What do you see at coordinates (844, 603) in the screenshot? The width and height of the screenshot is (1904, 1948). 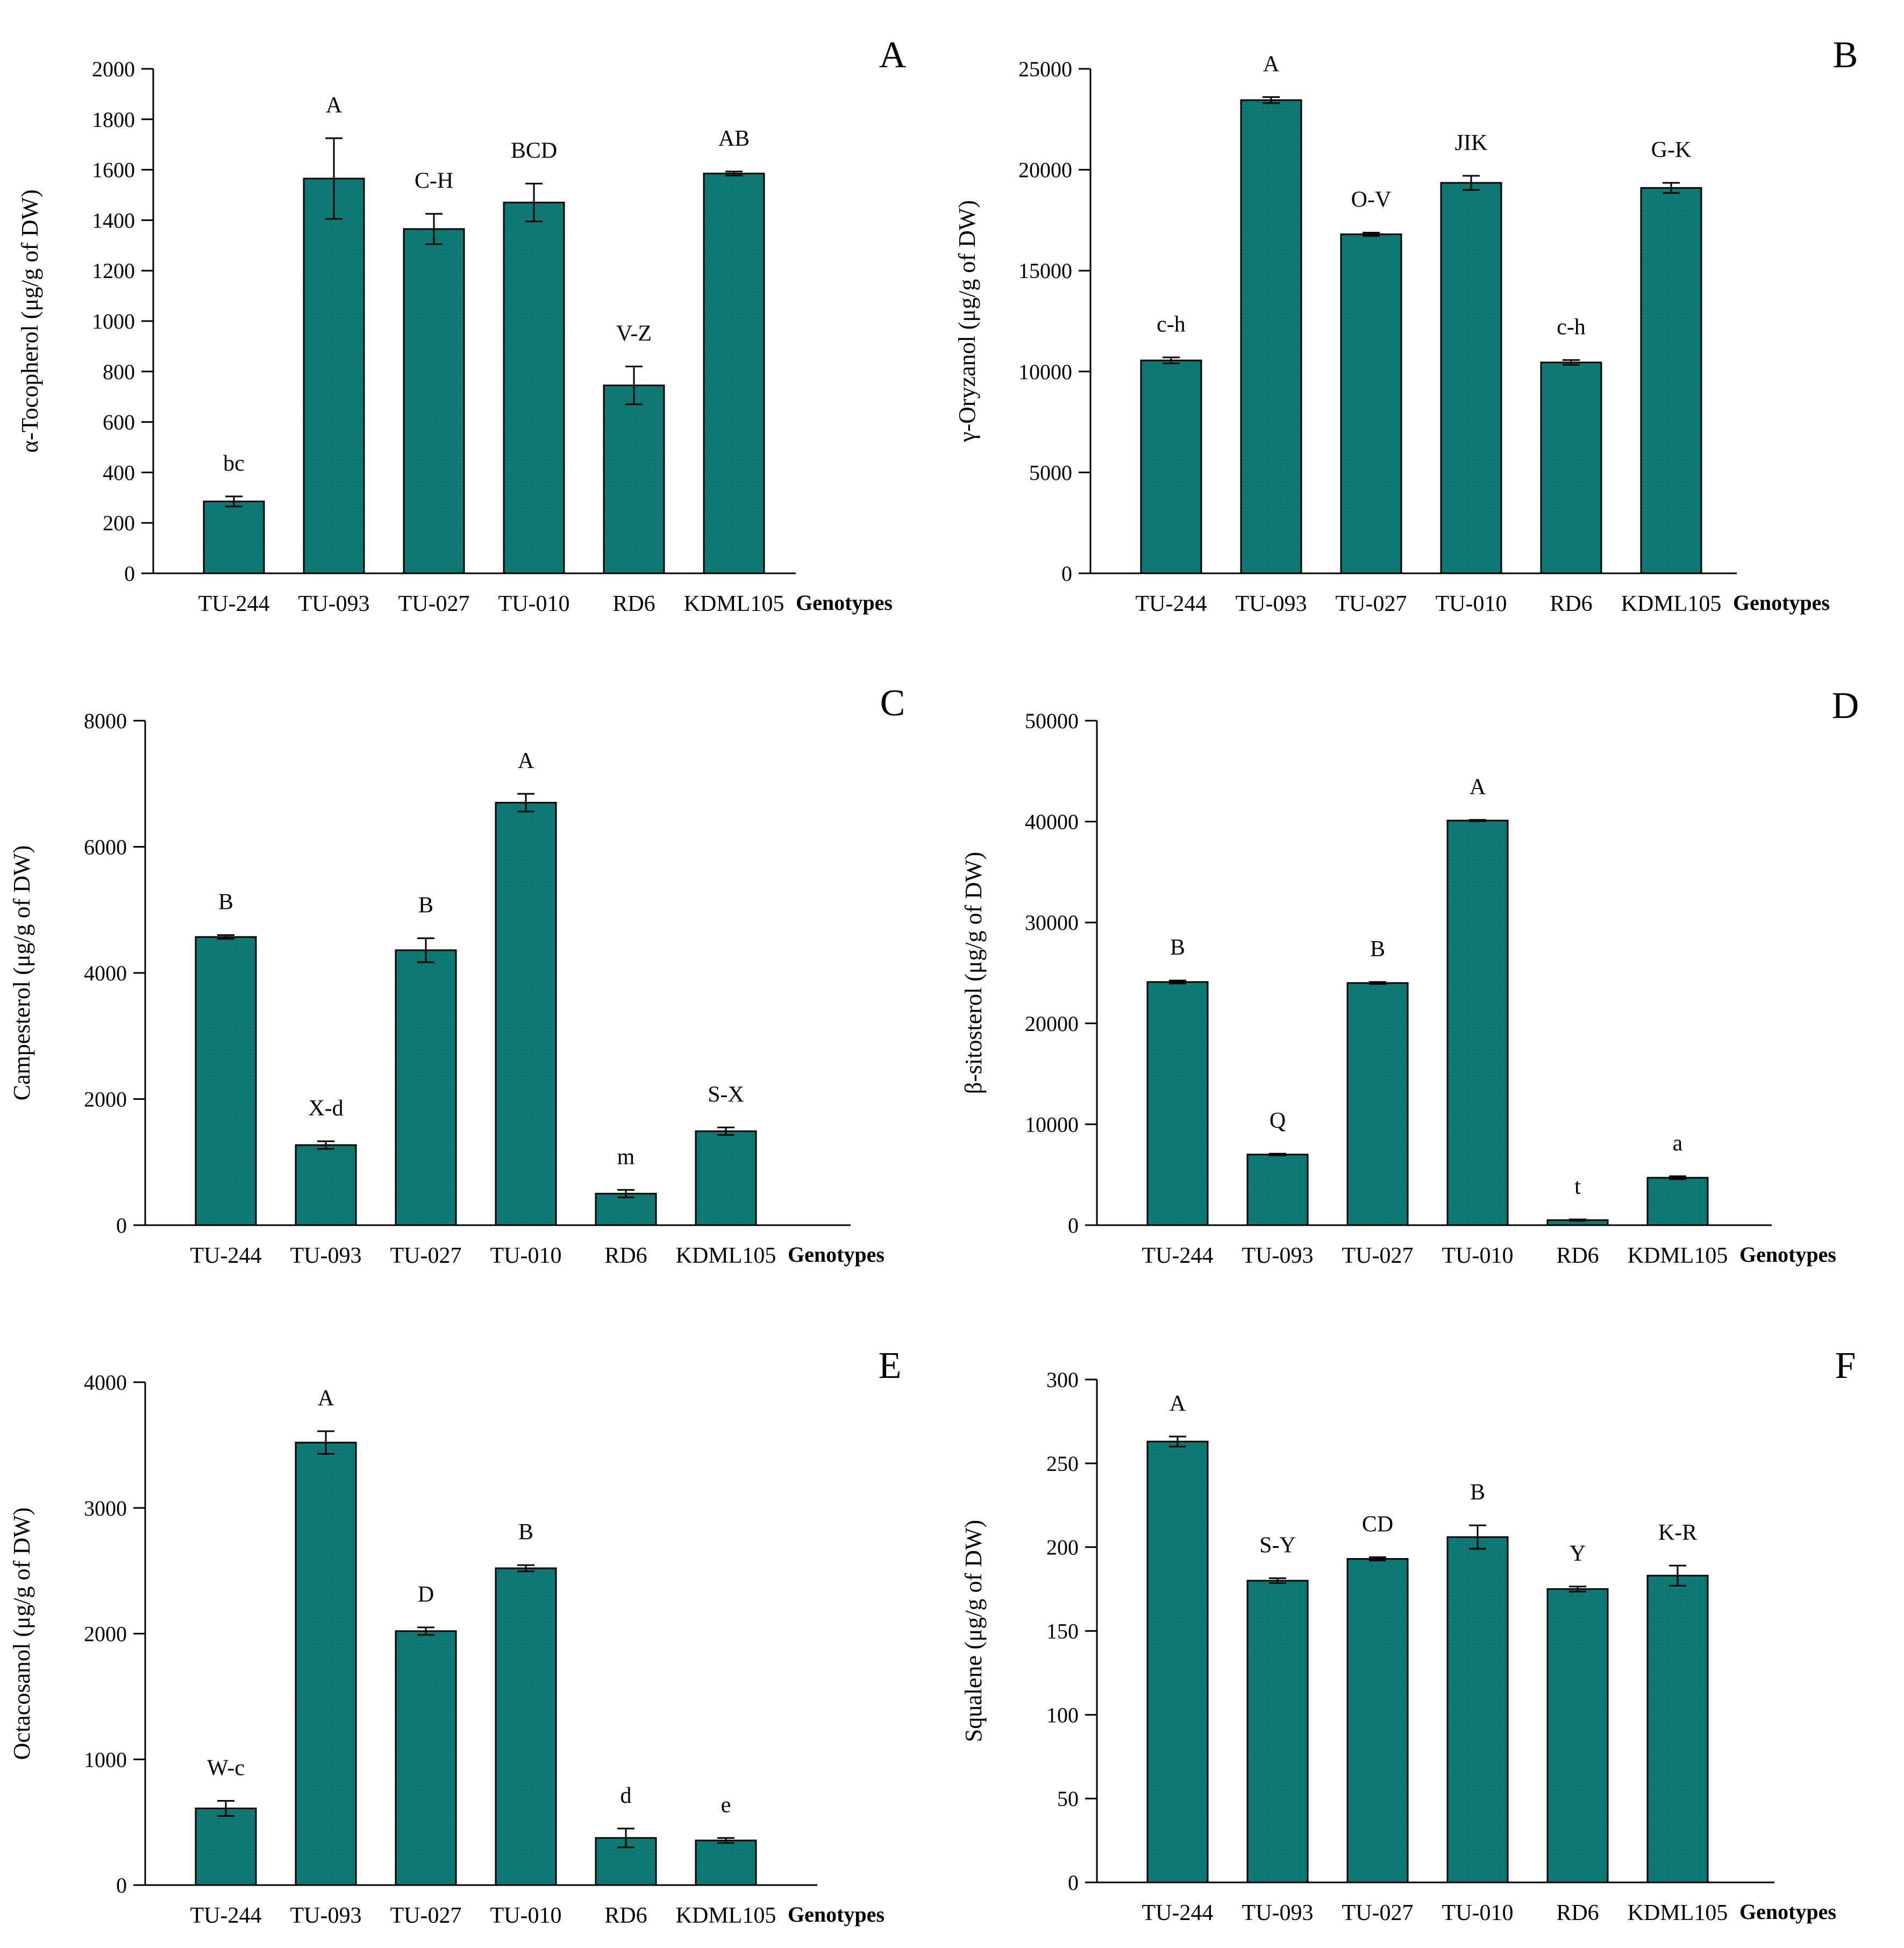 I see `chart-a-x-axis-title: Genotypes` at bounding box center [844, 603].